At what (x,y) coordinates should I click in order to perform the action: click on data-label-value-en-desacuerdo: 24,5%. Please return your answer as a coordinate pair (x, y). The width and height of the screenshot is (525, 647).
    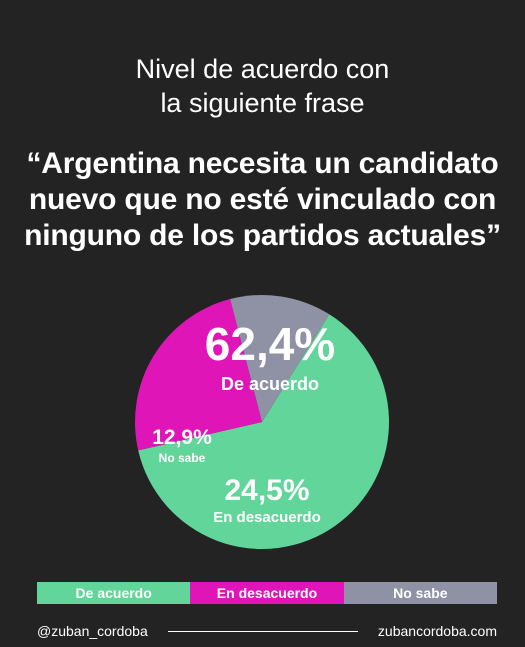
    Looking at the image, I should click on (266, 490).